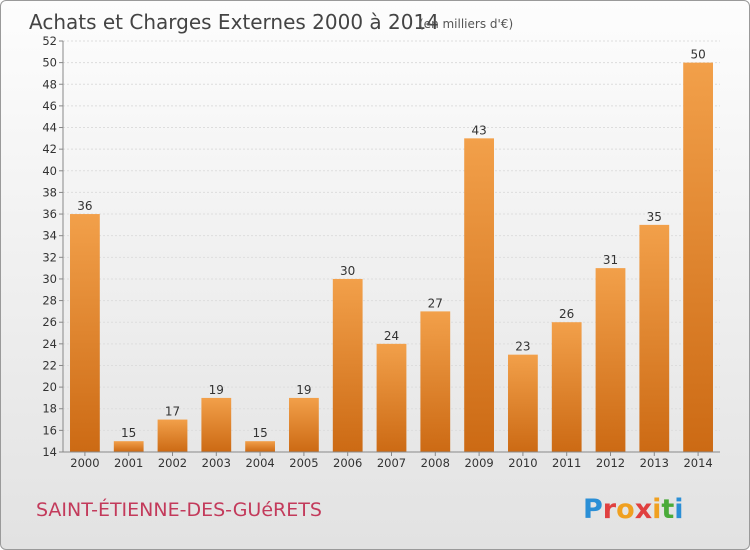  I want to click on data-label-2011: 26, so click(566, 314).